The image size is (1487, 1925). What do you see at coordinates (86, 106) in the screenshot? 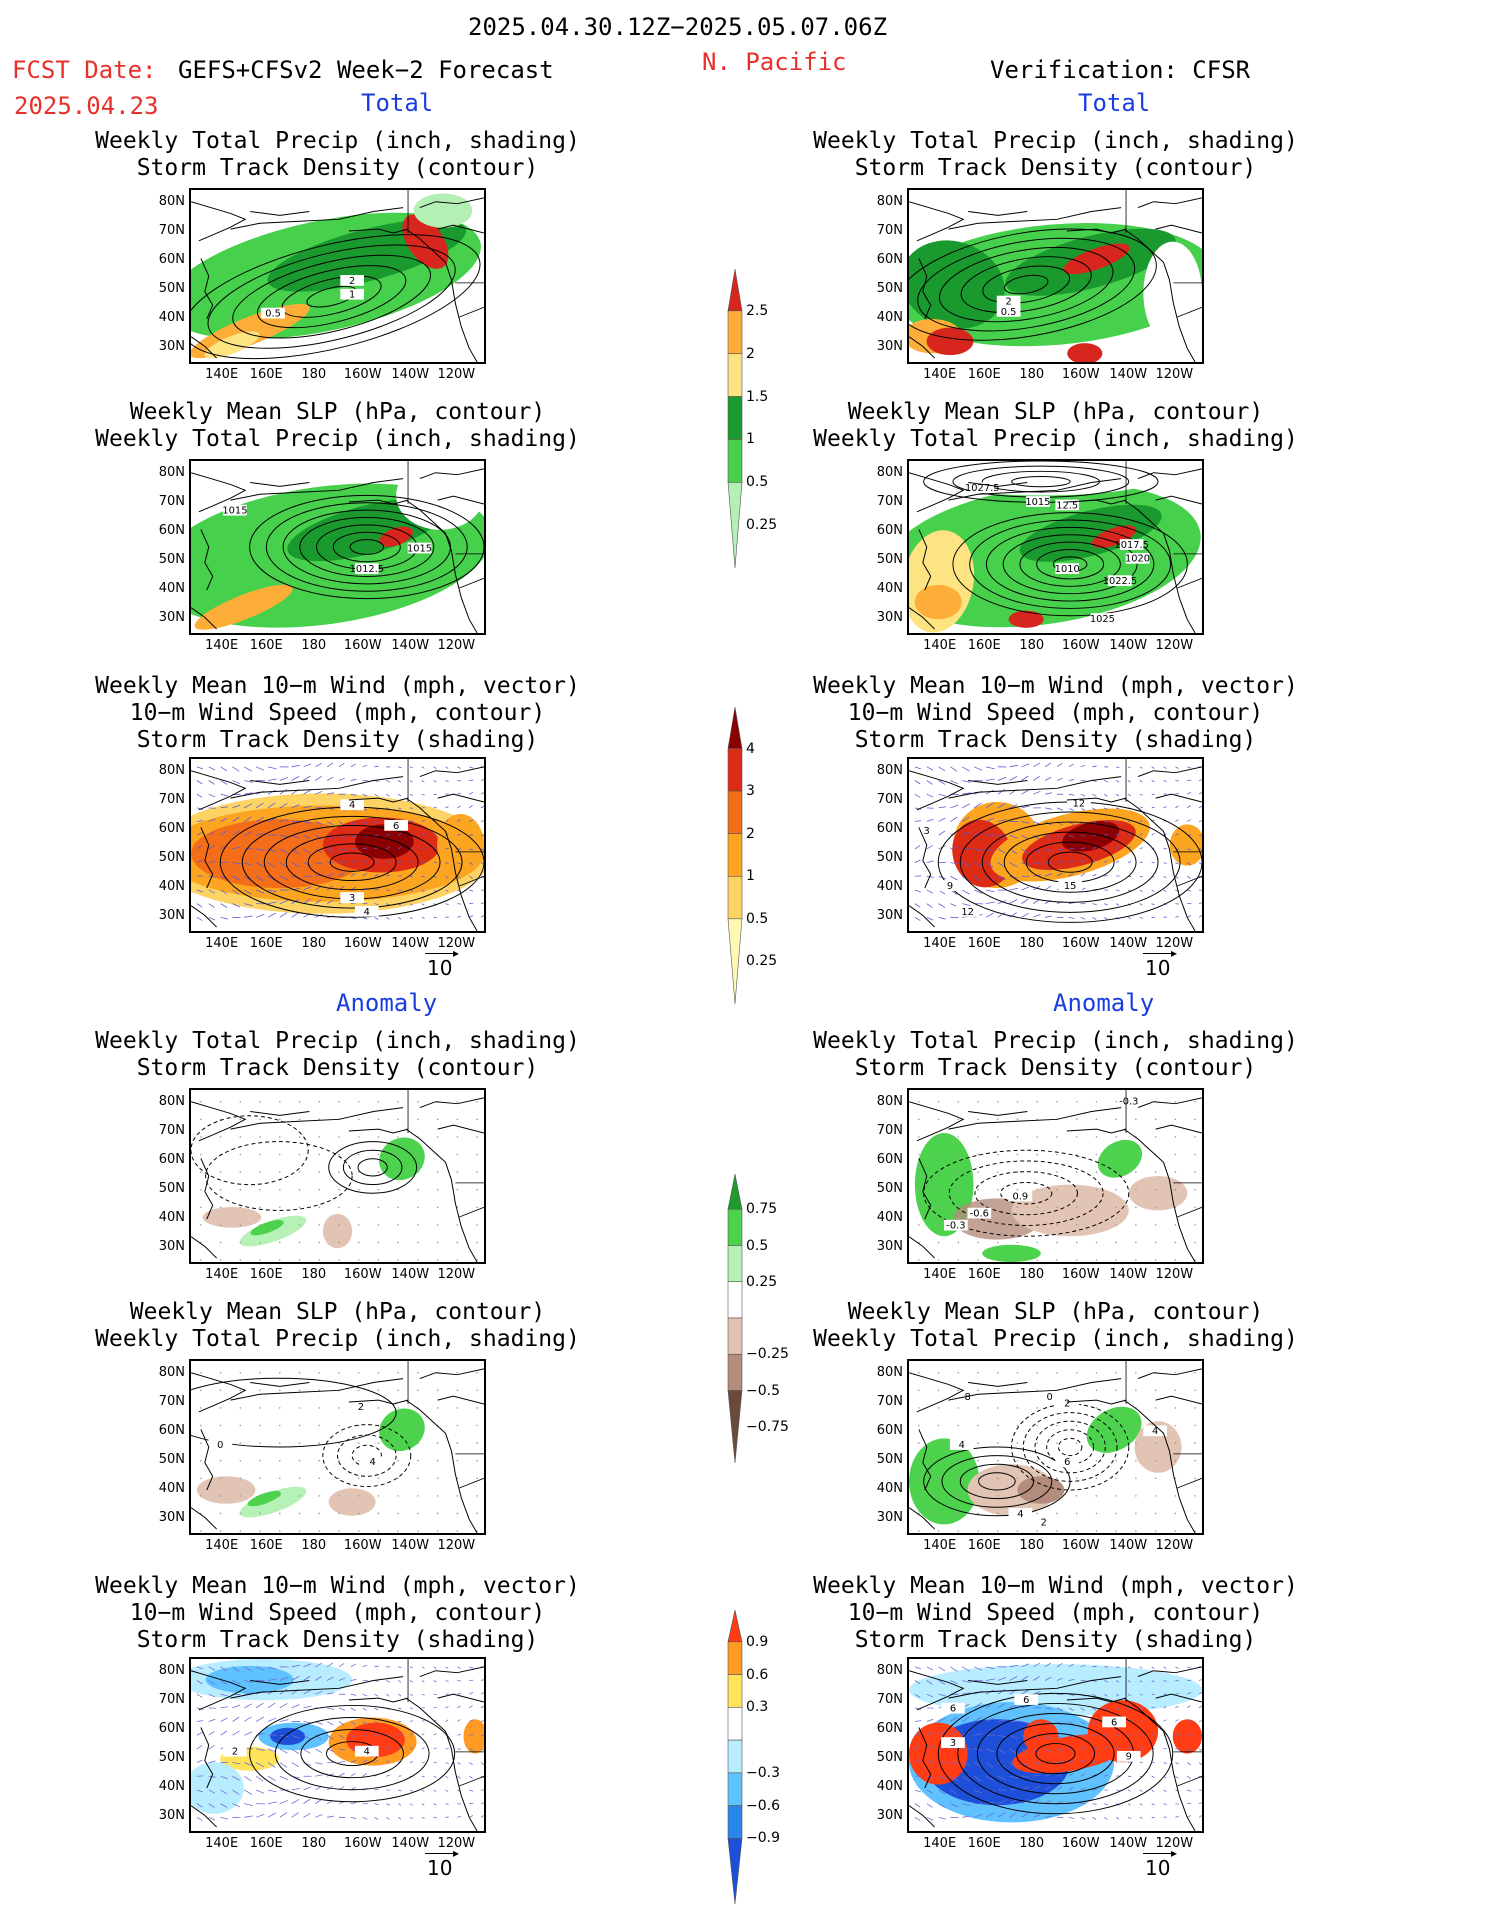
I see `fcst-date: 2025.04.23` at bounding box center [86, 106].